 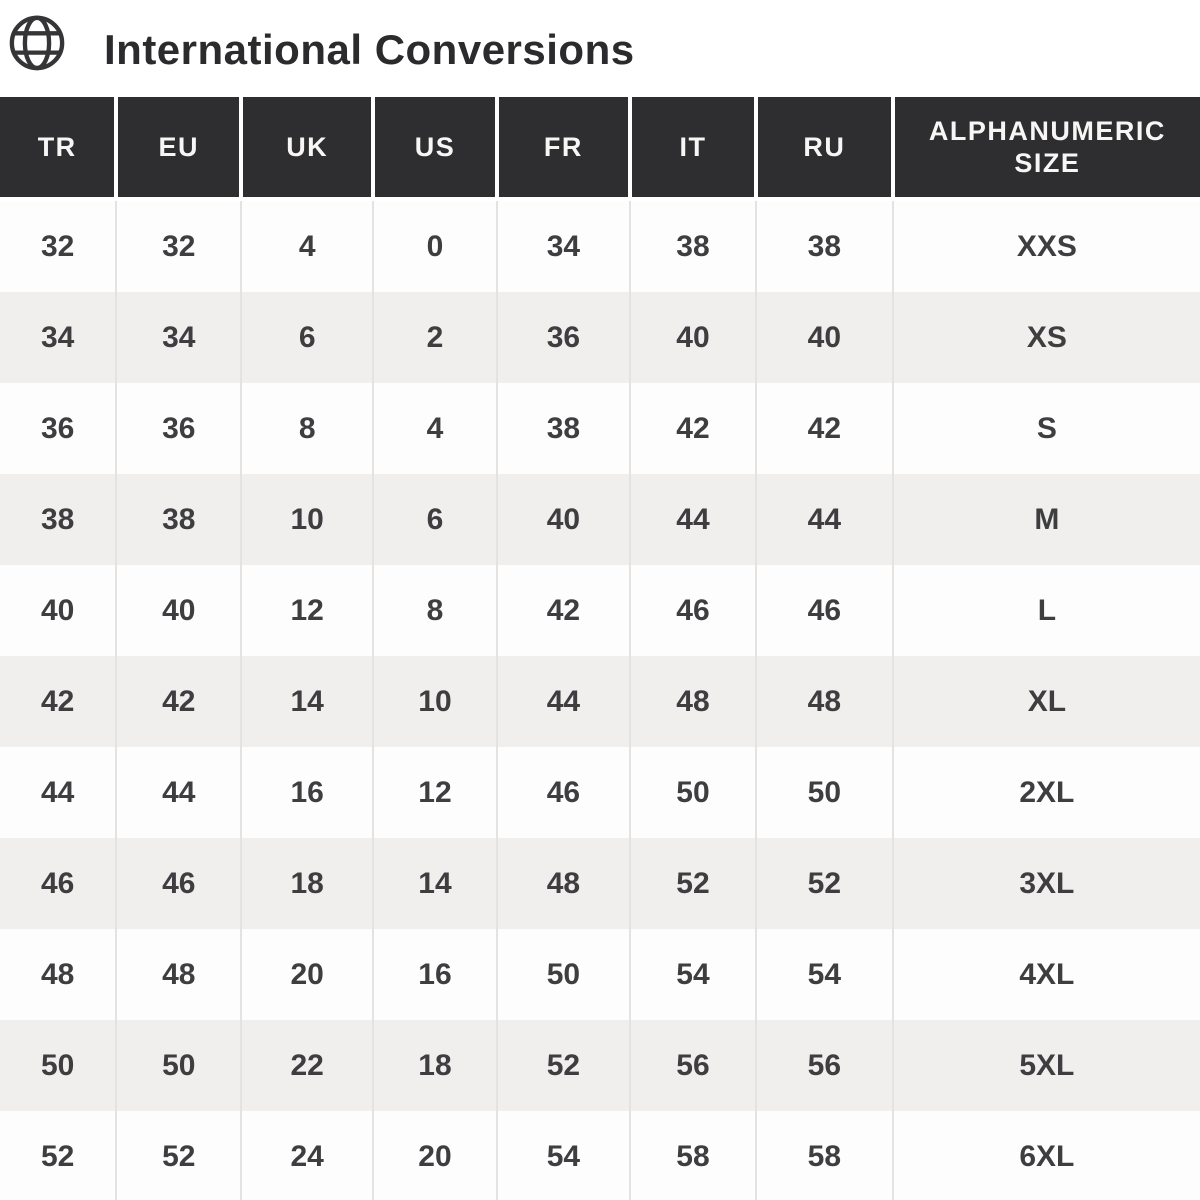 I want to click on table-cell: XS, so click(x=1046, y=337).